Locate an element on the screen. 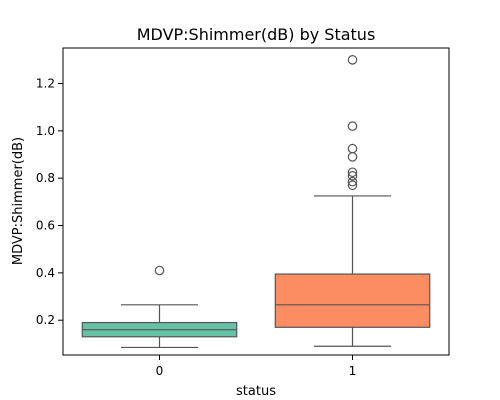 This screenshot has width=500, height=400. x-axis-label: status is located at coordinates (256, 391).